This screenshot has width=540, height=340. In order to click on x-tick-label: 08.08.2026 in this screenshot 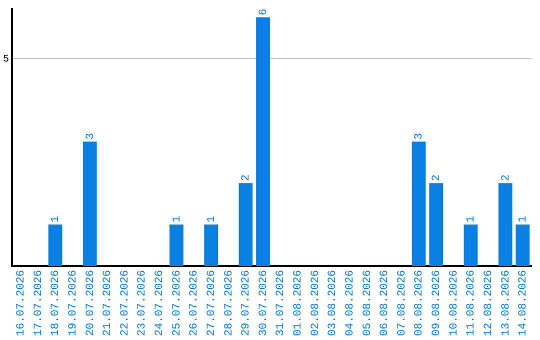, I will do `click(420, 303)`.